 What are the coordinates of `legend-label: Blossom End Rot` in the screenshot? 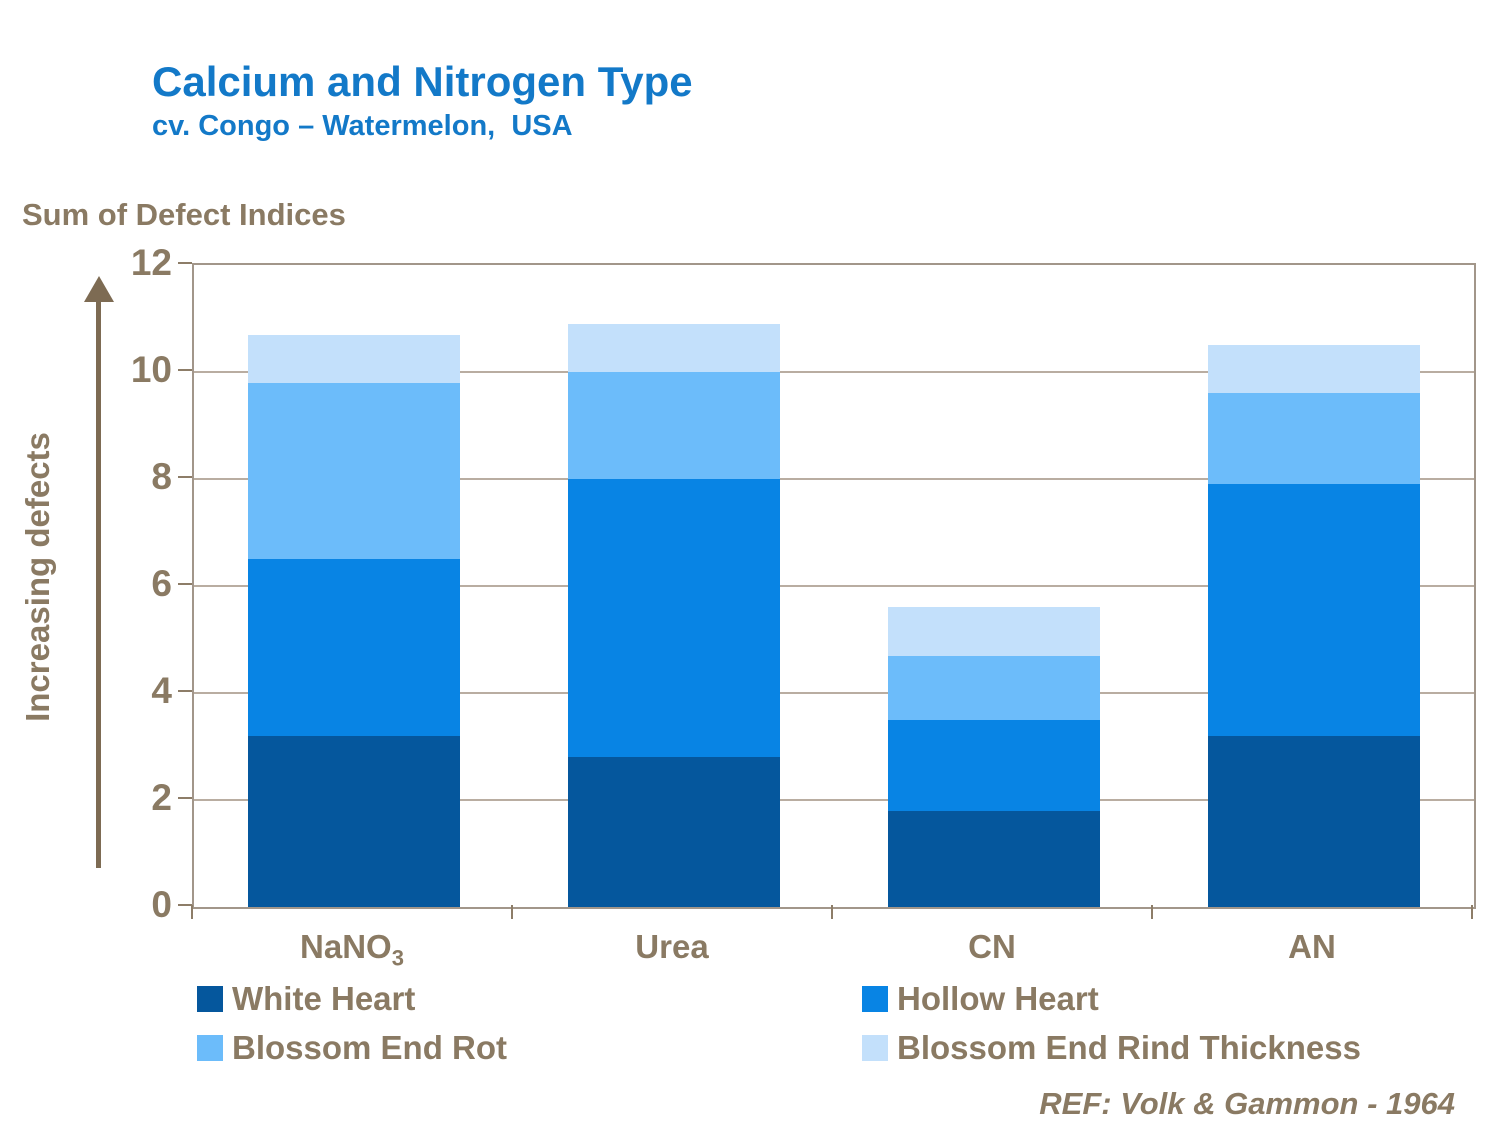 It's located at (370, 1047).